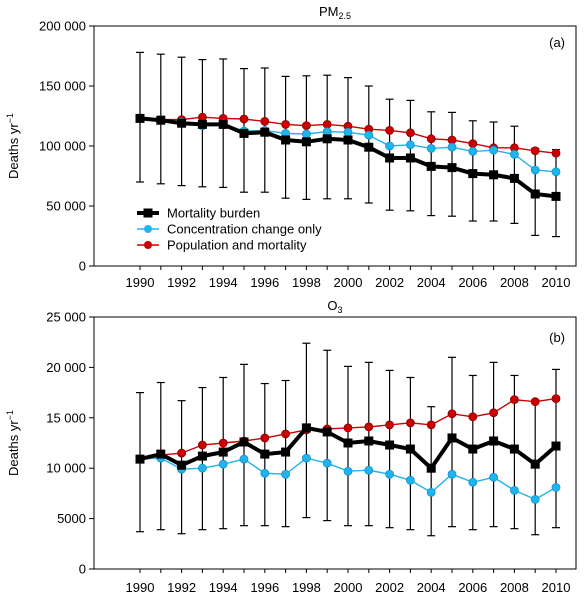 This screenshot has width=585, height=600. What do you see at coordinates (62, 86) in the screenshot?
I see `y-tick-label: 150 000` at bounding box center [62, 86].